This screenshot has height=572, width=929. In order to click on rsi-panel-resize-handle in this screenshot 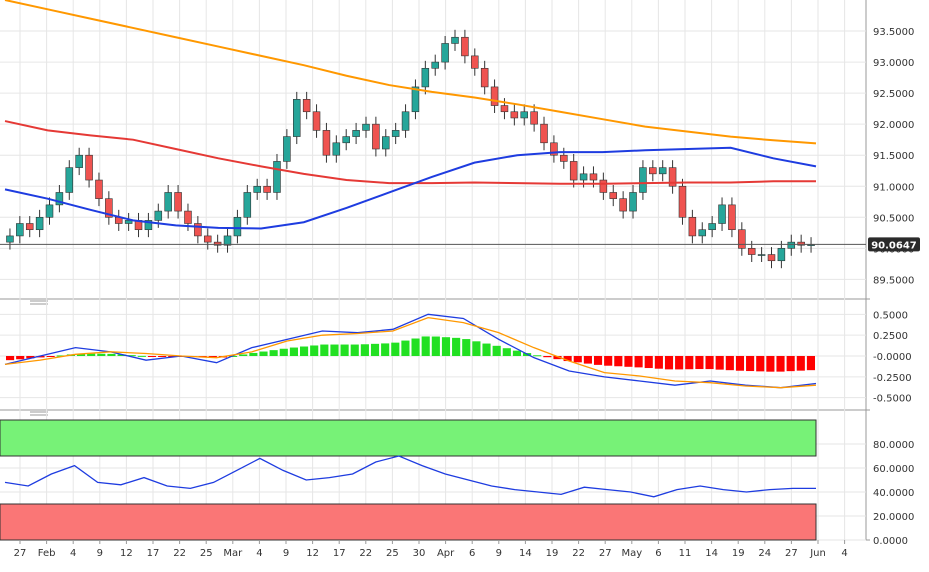, I will do `click(39, 413)`.